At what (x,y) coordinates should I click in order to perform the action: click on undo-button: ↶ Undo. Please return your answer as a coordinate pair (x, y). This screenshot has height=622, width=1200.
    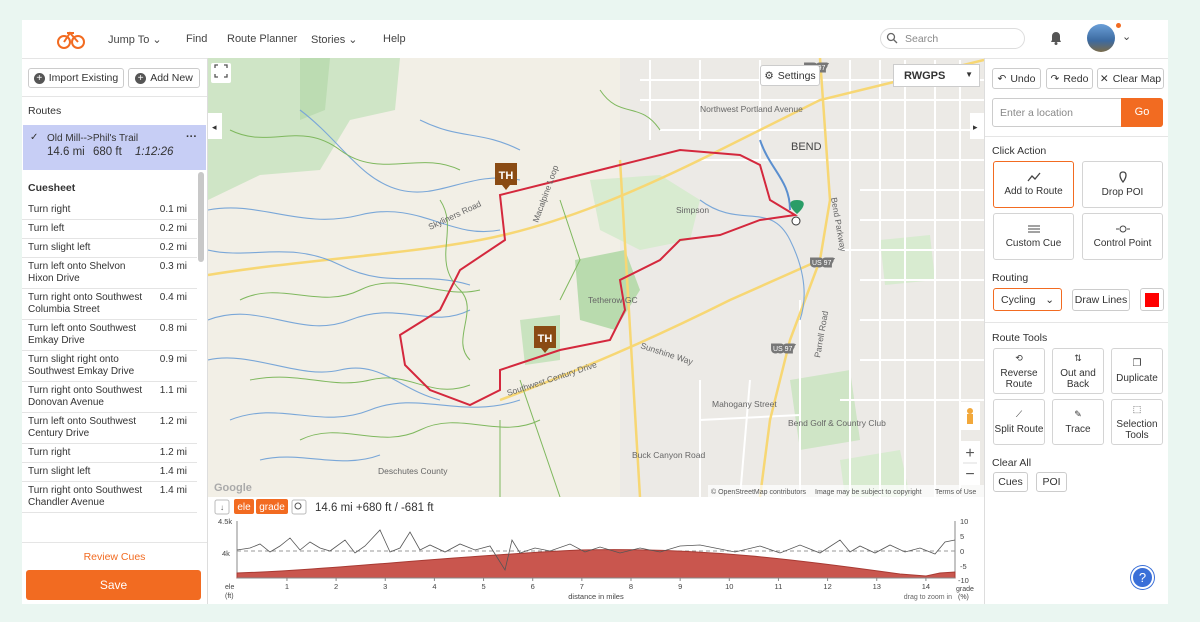
    Looking at the image, I should click on (1016, 78).